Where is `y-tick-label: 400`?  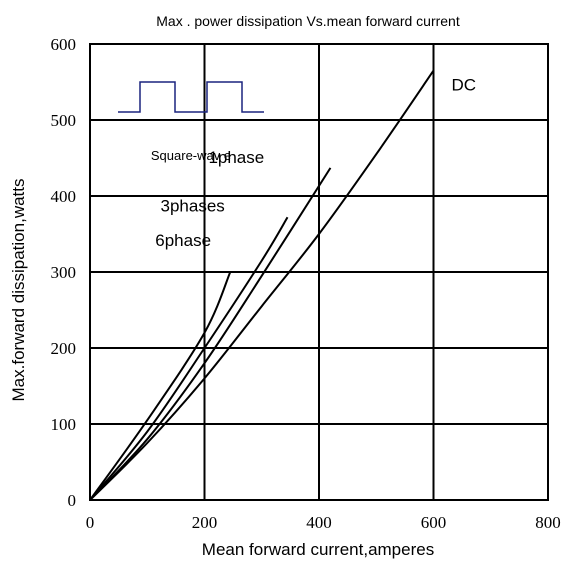 y-tick-label: 400 is located at coordinates (64, 196).